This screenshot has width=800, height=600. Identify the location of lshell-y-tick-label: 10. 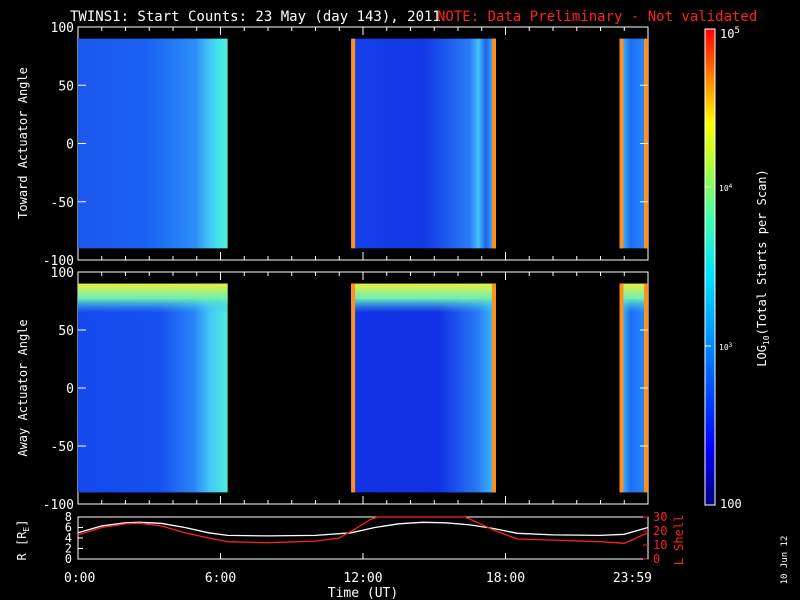
(660, 545).